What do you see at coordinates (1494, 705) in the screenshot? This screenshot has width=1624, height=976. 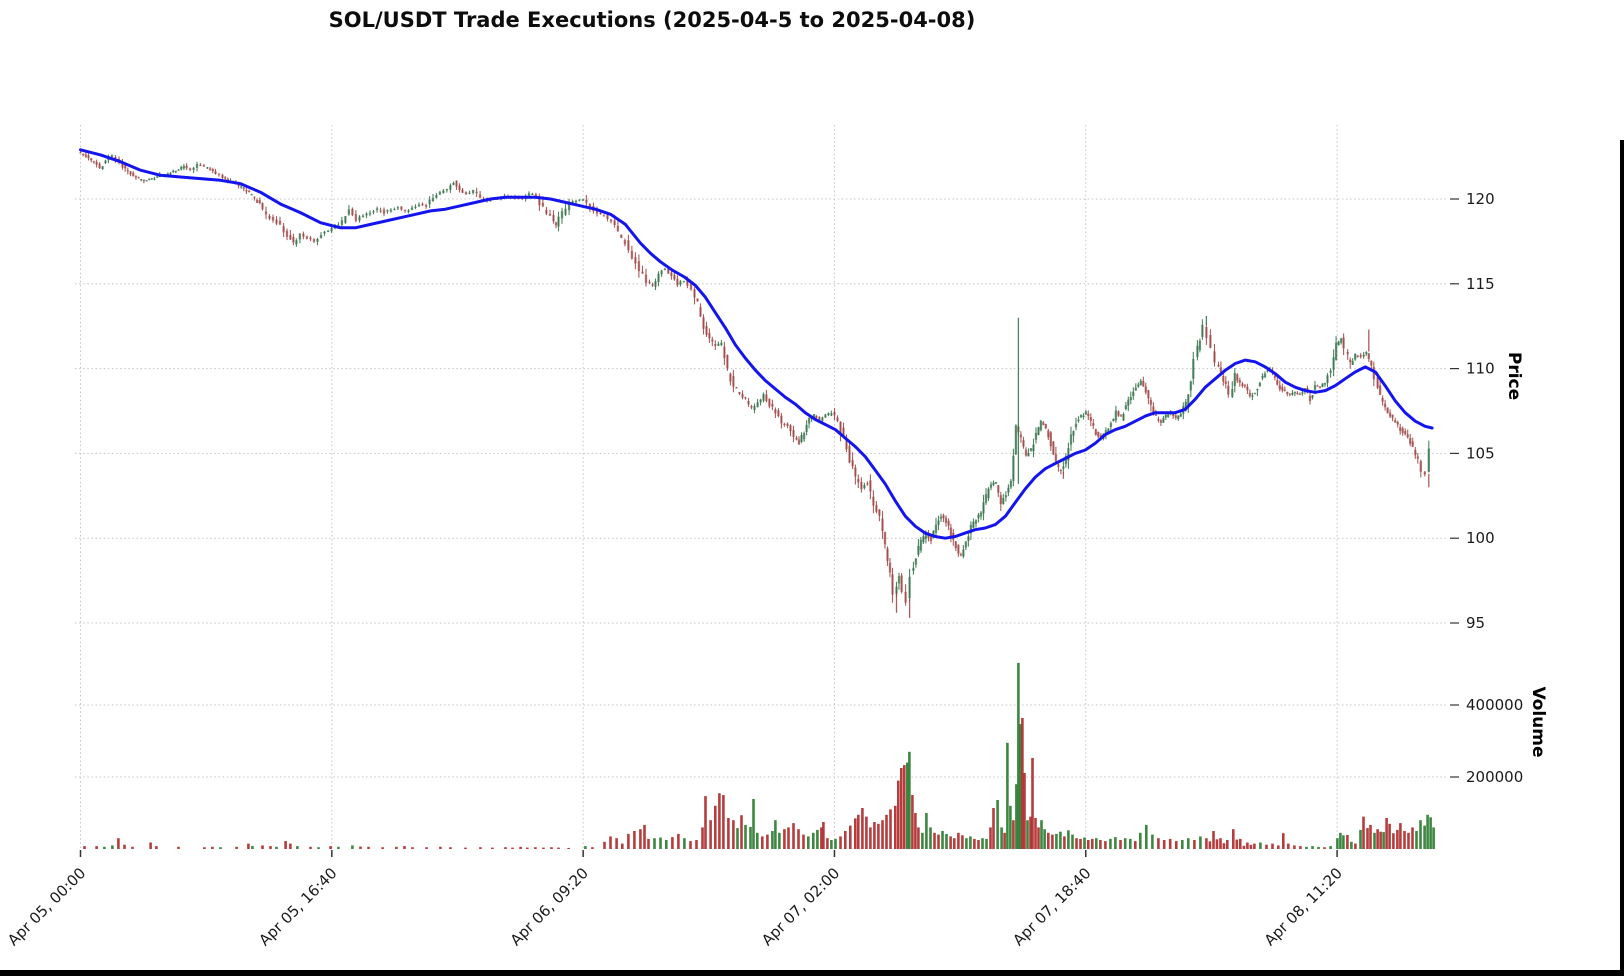 I see `volume-tick-label: 400000` at bounding box center [1494, 705].